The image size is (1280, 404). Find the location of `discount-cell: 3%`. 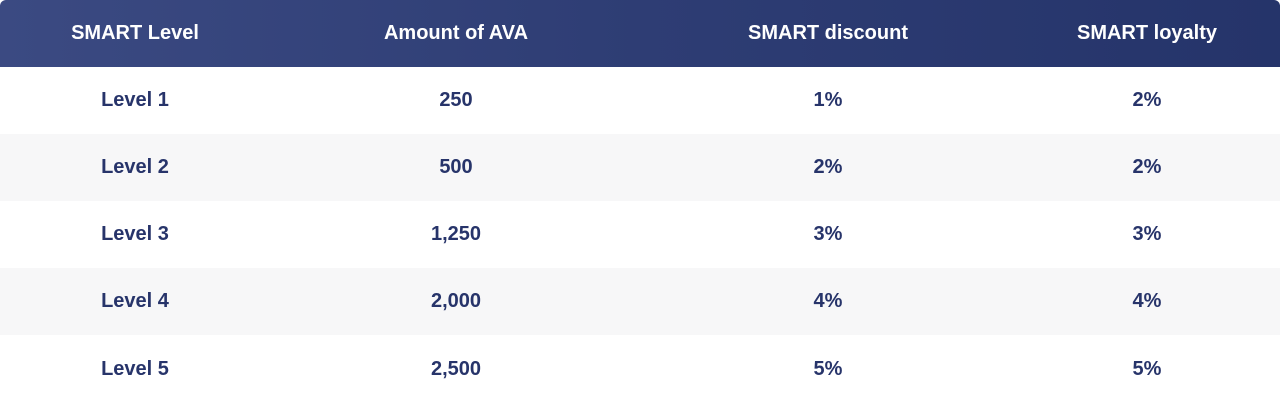

discount-cell: 3% is located at coordinates (828, 234).